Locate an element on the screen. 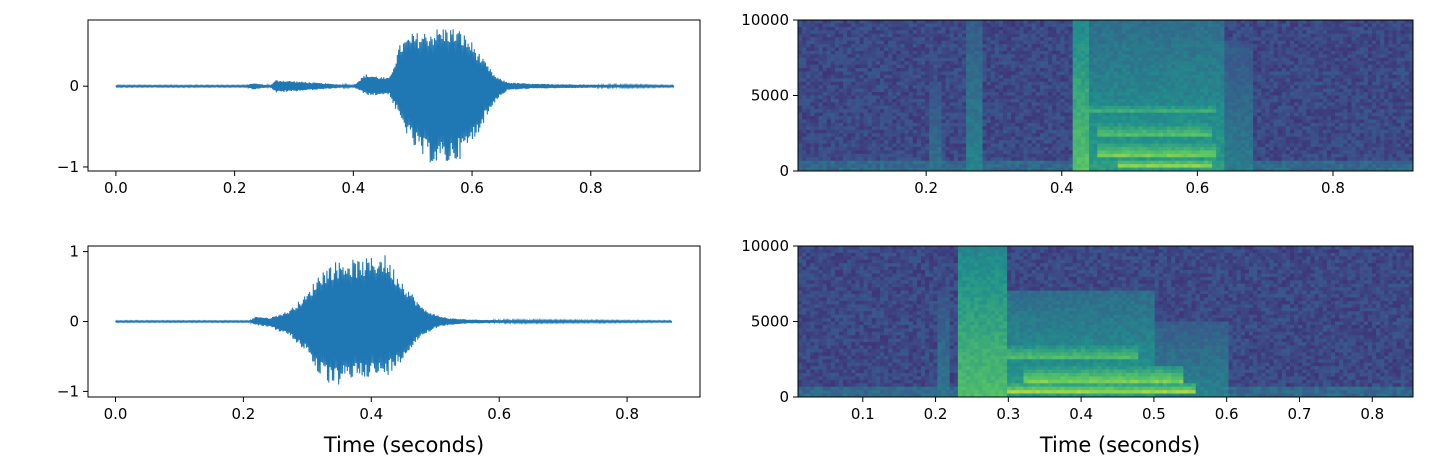 This screenshot has width=1434, height=468. waveform-top-xtick-label: 0.4 is located at coordinates (353, 188).